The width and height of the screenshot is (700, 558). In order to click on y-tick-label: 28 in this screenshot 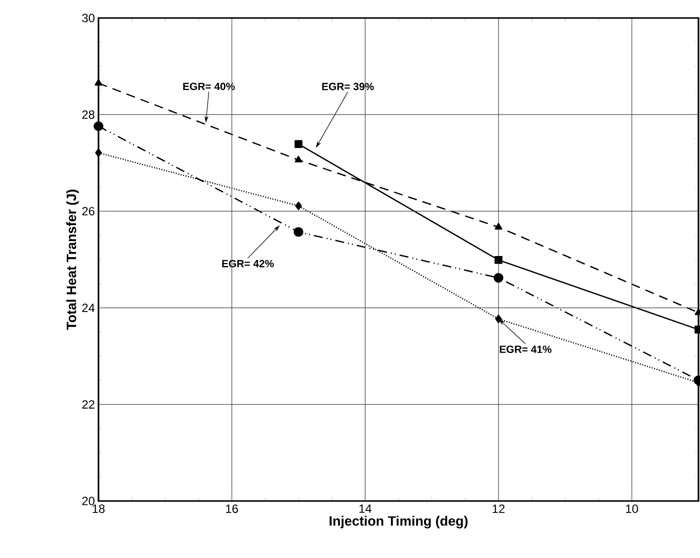, I will do `click(88, 114)`.